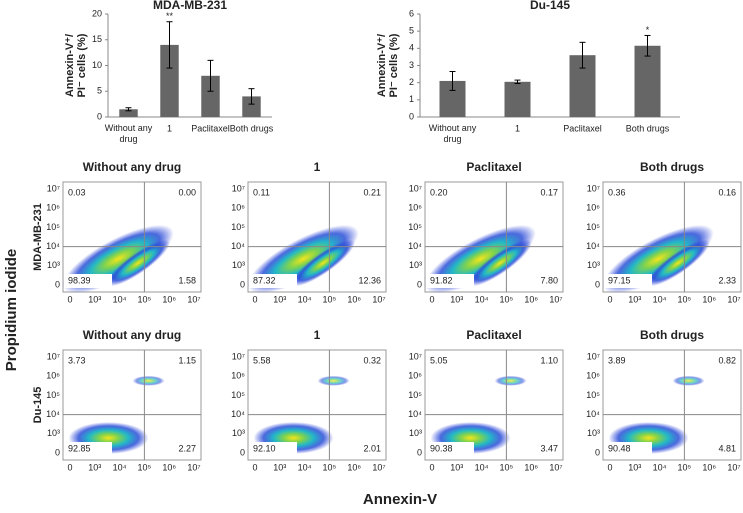 The height and width of the screenshot is (513, 743). What do you see at coordinates (453, 128) in the screenshot?
I see `label-line: Without any` at bounding box center [453, 128].